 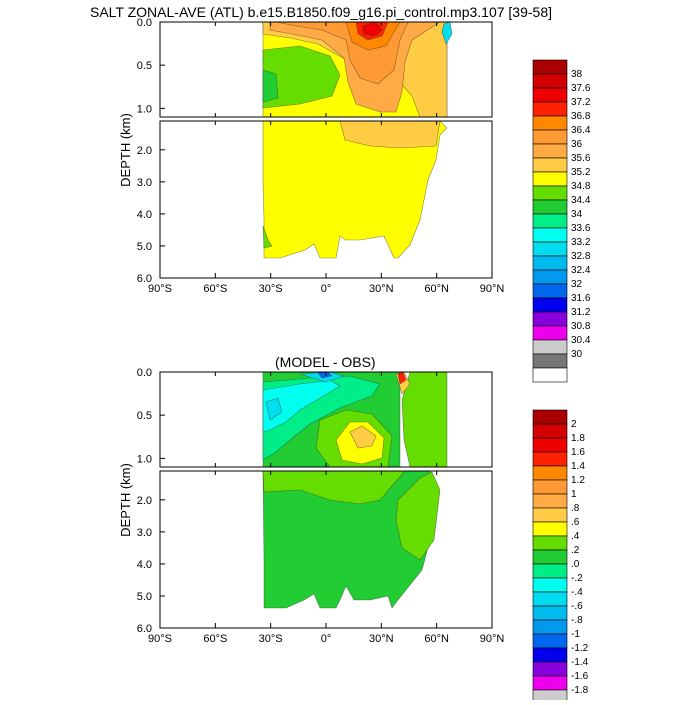 I want to click on colorbar-label: 31.6, so click(x=581, y=298).